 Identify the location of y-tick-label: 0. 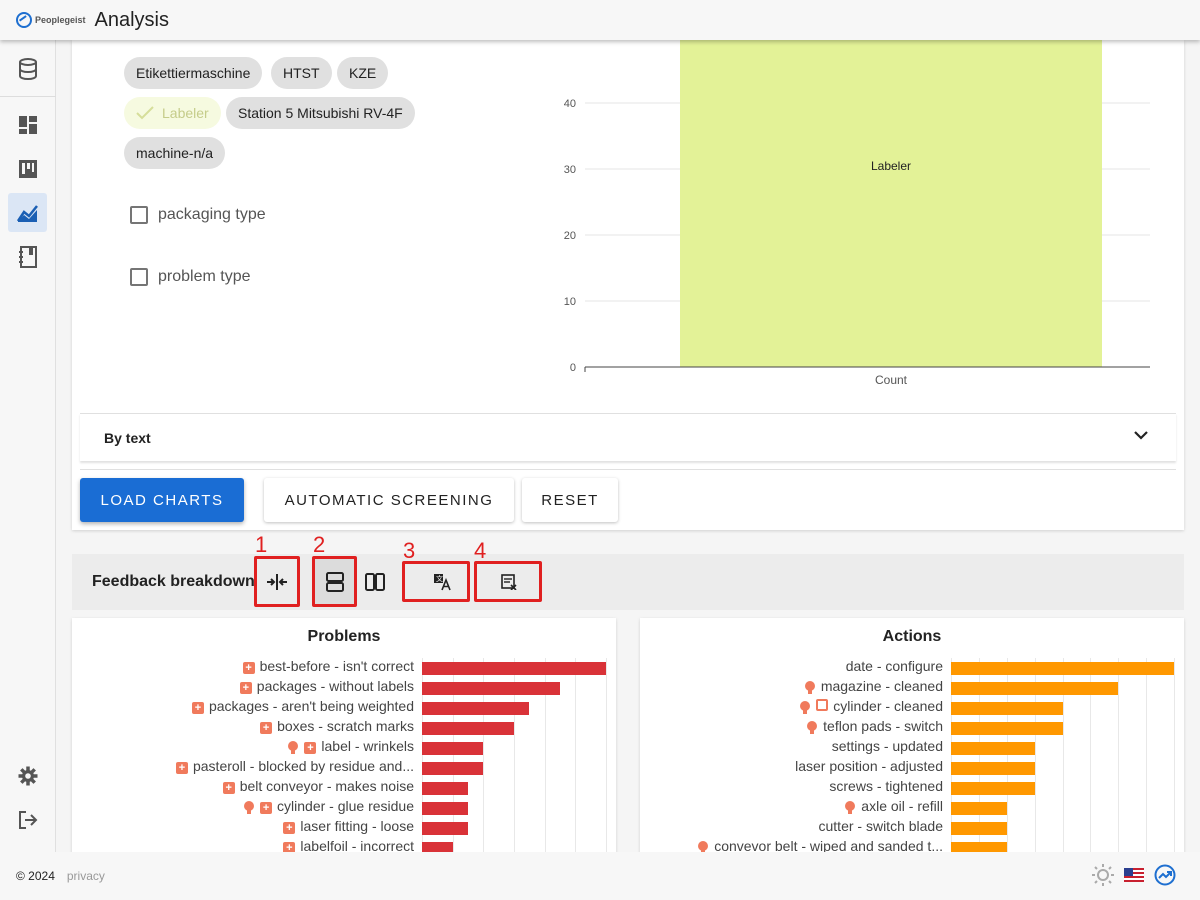
(573, 368).